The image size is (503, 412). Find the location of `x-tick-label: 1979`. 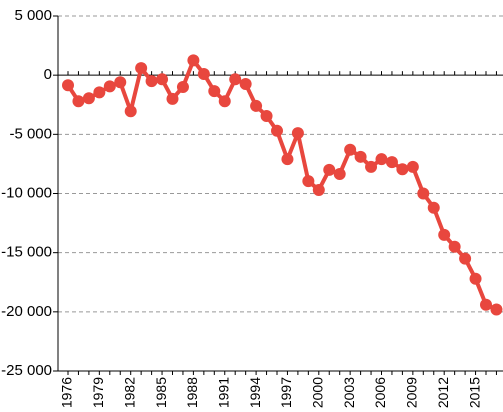

x-tick-label: 1979 is located at coordinates (98, 392).